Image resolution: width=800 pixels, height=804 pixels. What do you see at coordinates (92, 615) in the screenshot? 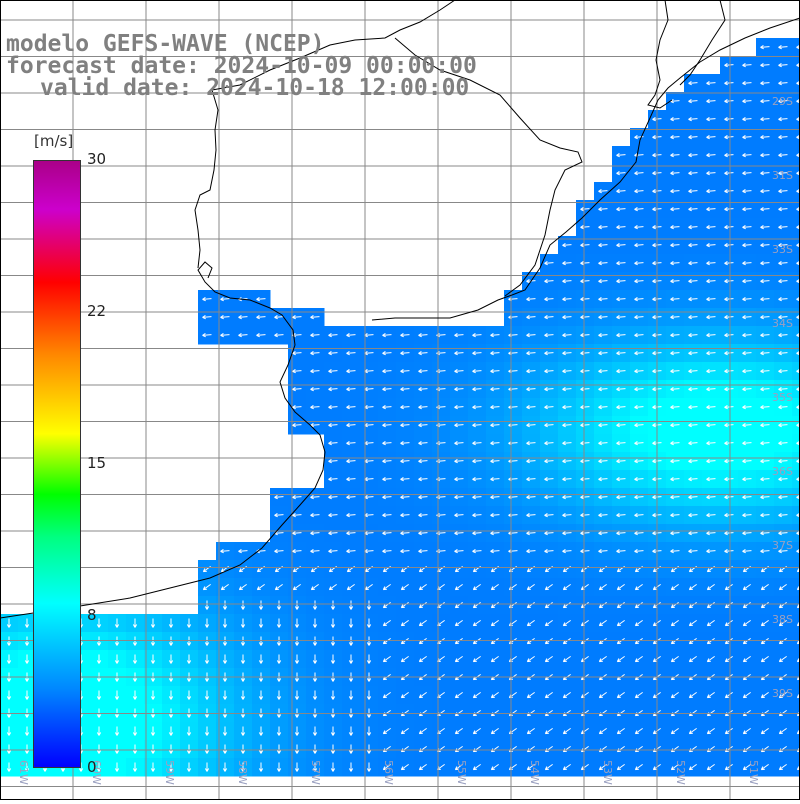
I see `colorbar-tick-8: 8` at bounding box center [92, 615].